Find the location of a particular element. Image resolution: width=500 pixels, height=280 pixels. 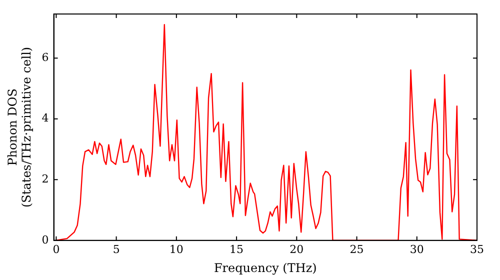

x-tick-label: 35 is located at coordinates (477, 249).